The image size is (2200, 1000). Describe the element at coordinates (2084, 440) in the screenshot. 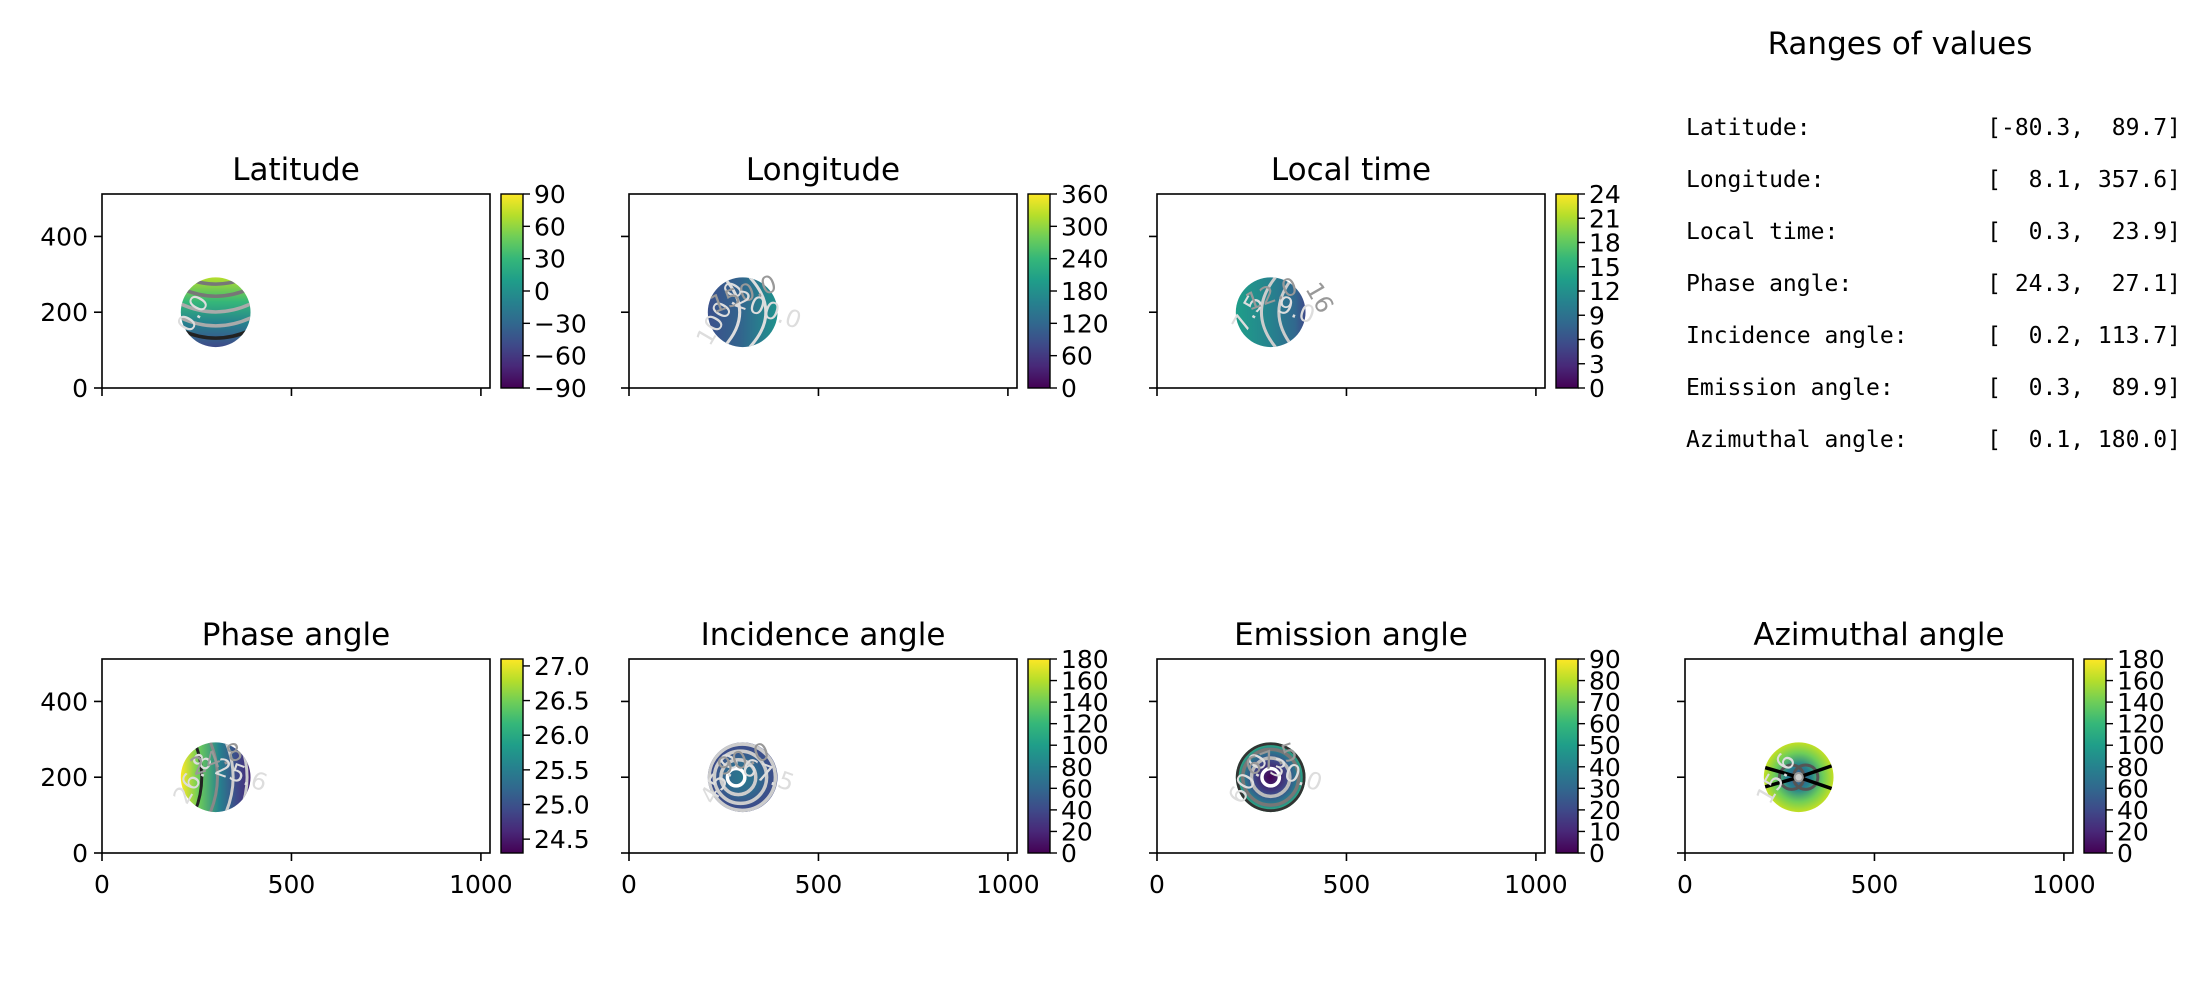

I see `range-value: [ 0.1, 180.0]` at that location.